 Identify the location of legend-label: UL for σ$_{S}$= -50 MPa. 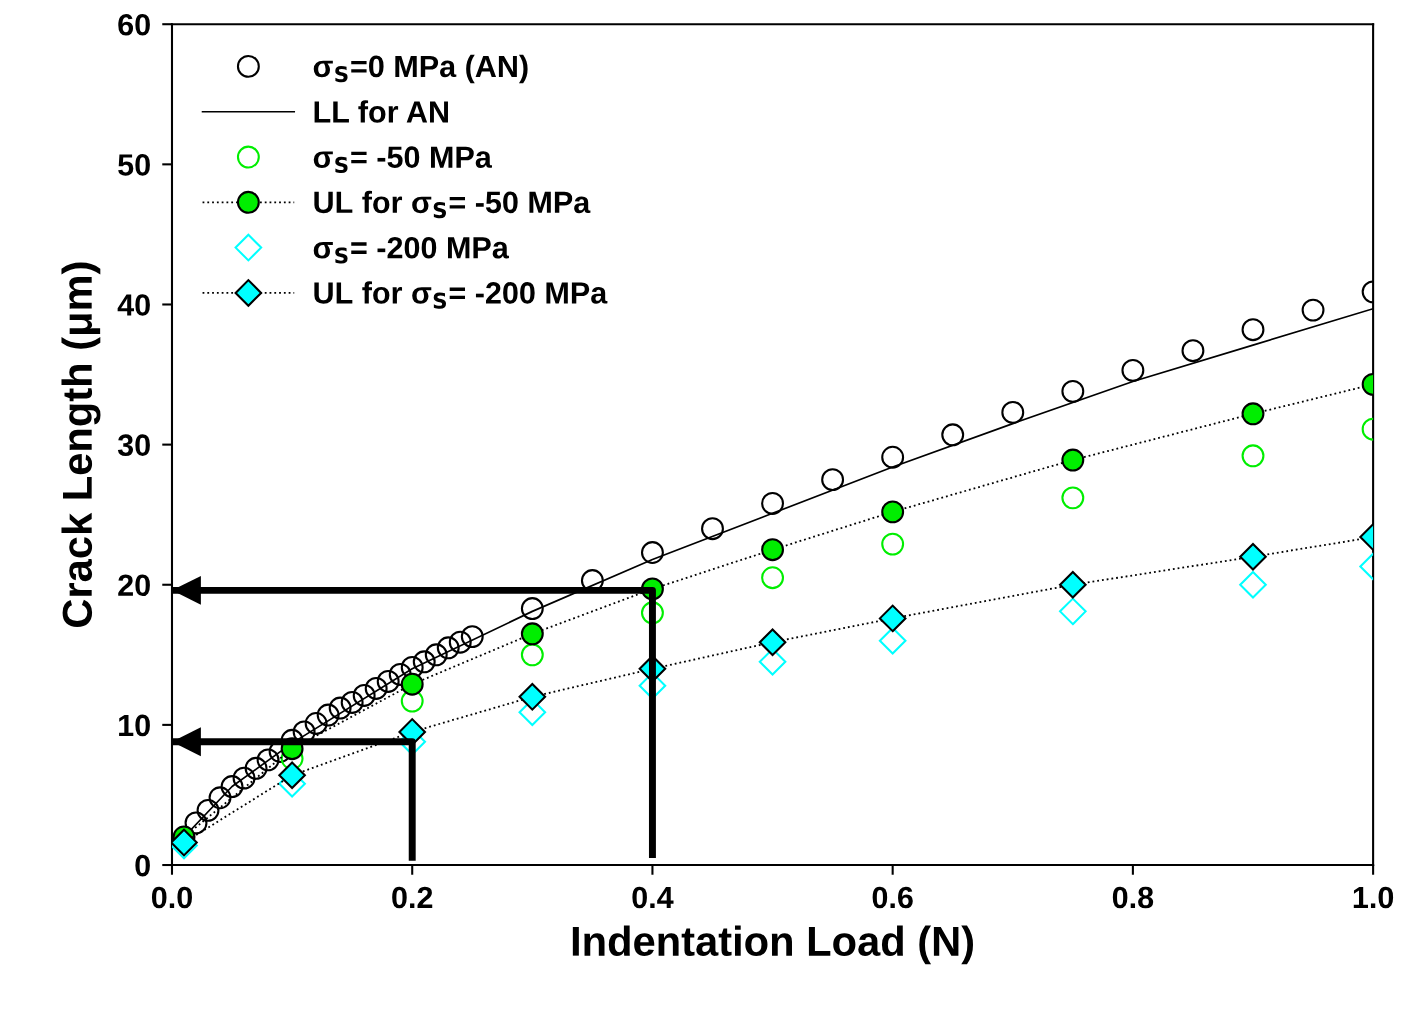
(452, 204).